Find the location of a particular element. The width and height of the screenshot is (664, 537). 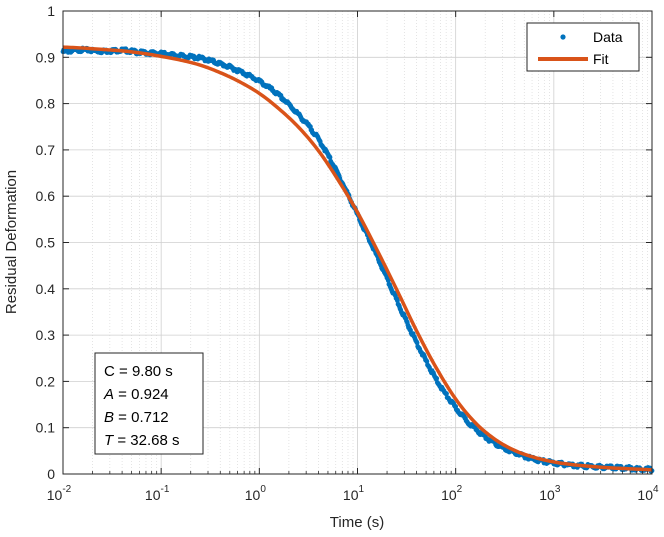

legend-box is located at coordinates (583, 47).